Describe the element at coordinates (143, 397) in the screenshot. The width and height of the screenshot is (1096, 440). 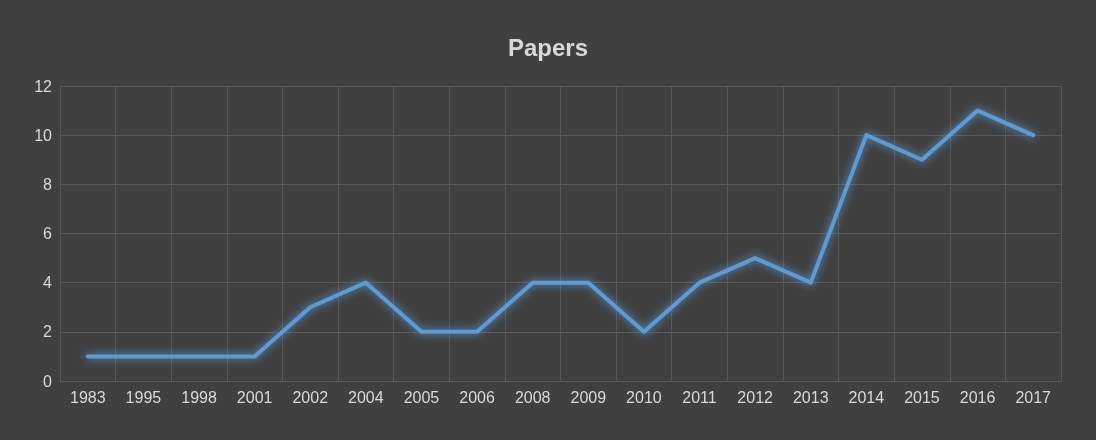
I see `x-tick-label: 1995` at that location.